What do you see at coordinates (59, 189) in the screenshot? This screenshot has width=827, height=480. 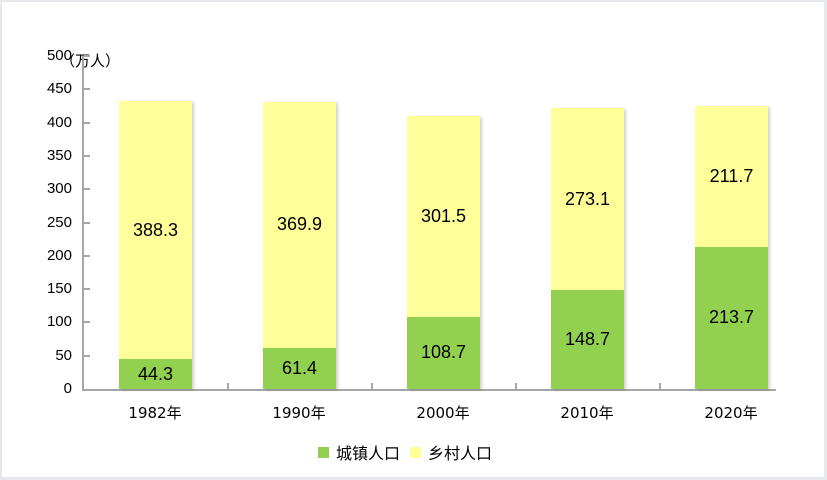 I see `y-tick-label: 300` at bounding box center [59, 189].